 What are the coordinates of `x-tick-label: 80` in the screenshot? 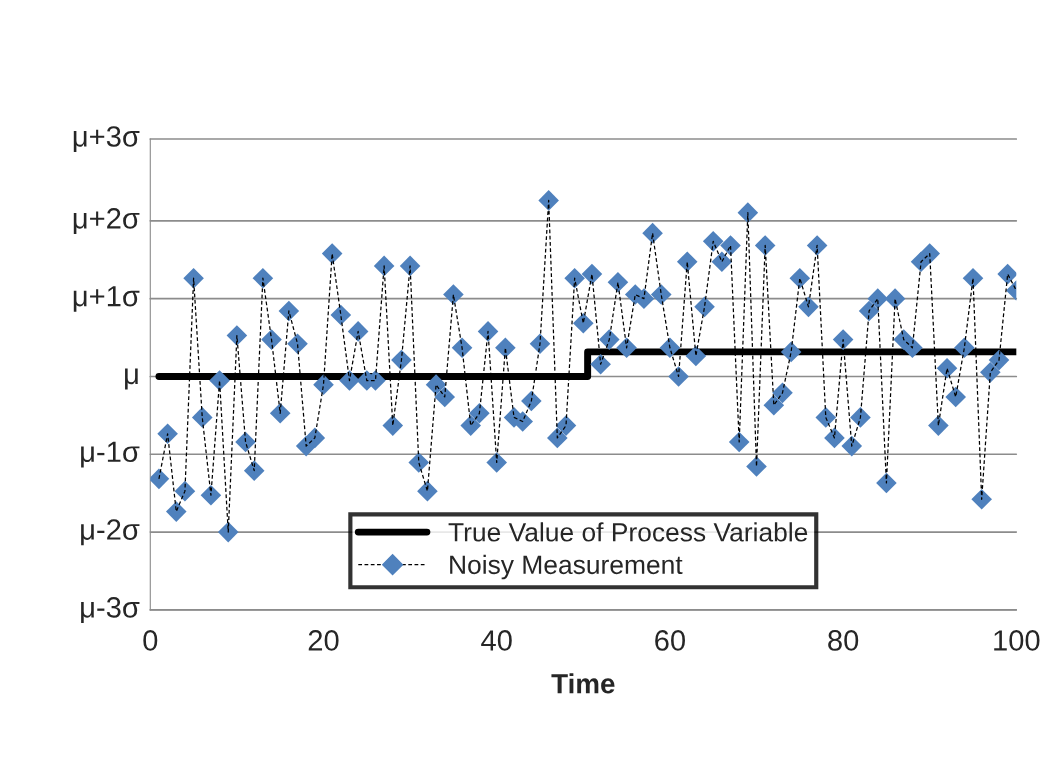 It's located at (843, 640).